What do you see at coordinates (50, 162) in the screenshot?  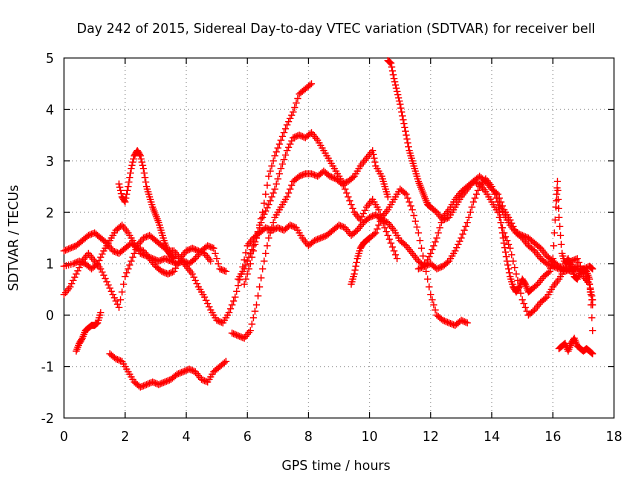 I see `y-tick-label: 3` at bounding box center [50, 162].